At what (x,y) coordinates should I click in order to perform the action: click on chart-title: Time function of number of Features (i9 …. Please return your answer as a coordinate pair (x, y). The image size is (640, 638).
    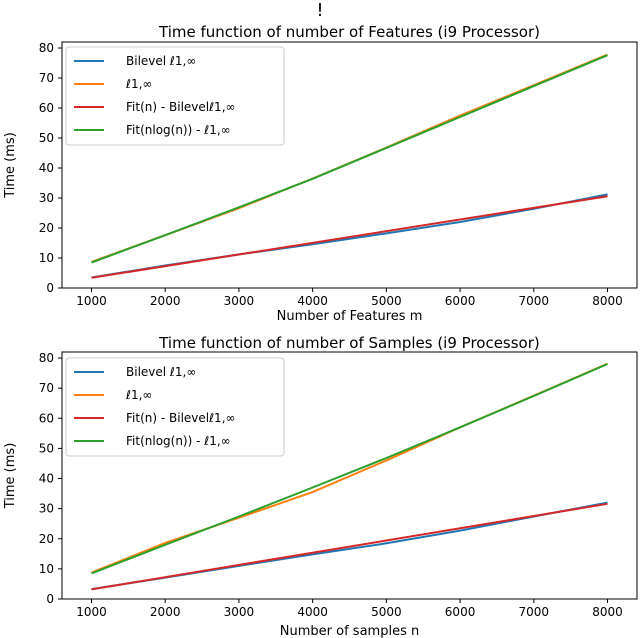
    Looking at the image, I should click on (349, 32).